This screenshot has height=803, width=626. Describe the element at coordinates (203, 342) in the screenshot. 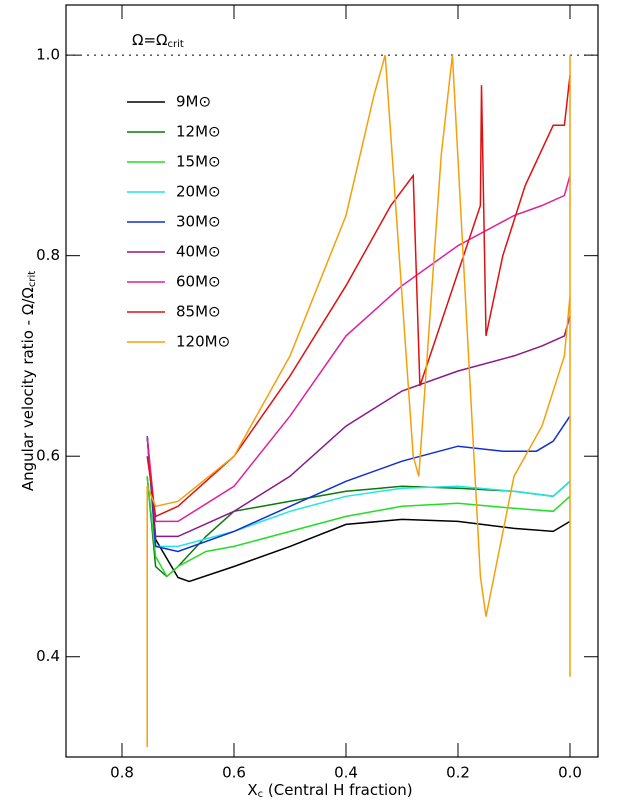

I see `legend-label: 120M⊙` at that location.